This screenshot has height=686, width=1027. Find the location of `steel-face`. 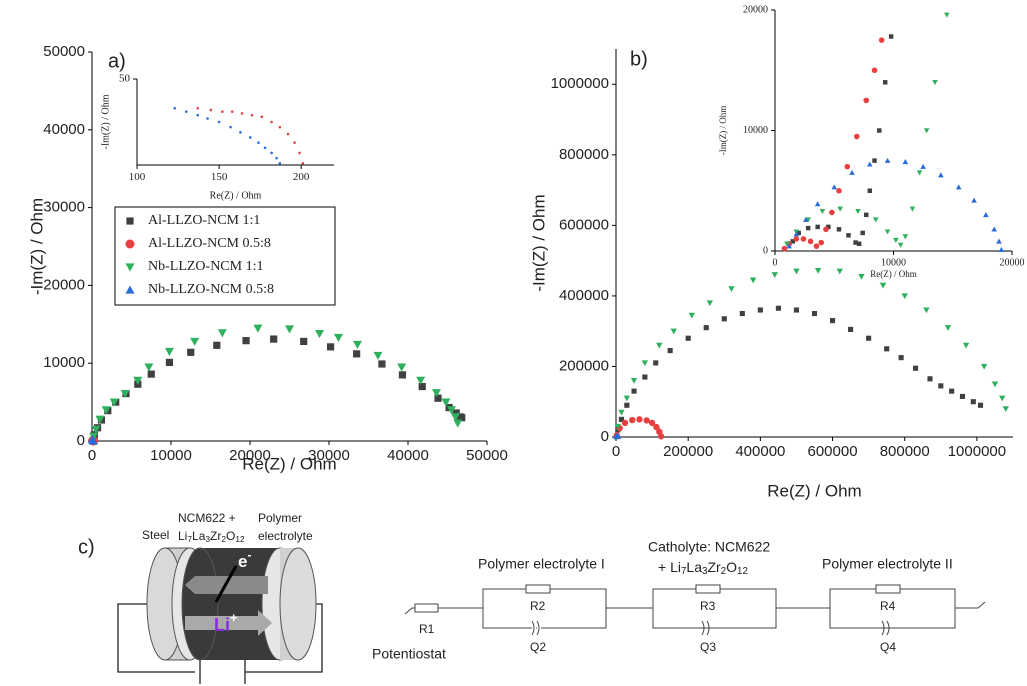

steel-face is located at coordinates (298, 604).